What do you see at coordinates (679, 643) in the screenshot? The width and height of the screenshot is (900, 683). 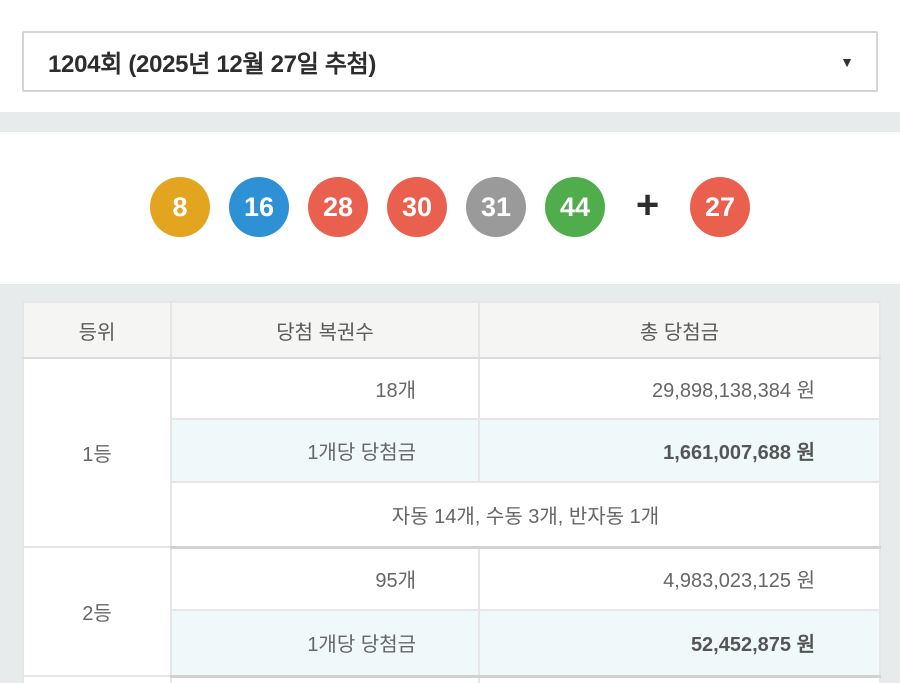 I see `rank2-per-ticket-amount: 52,452,875 원` at bounding box center [679, 643].